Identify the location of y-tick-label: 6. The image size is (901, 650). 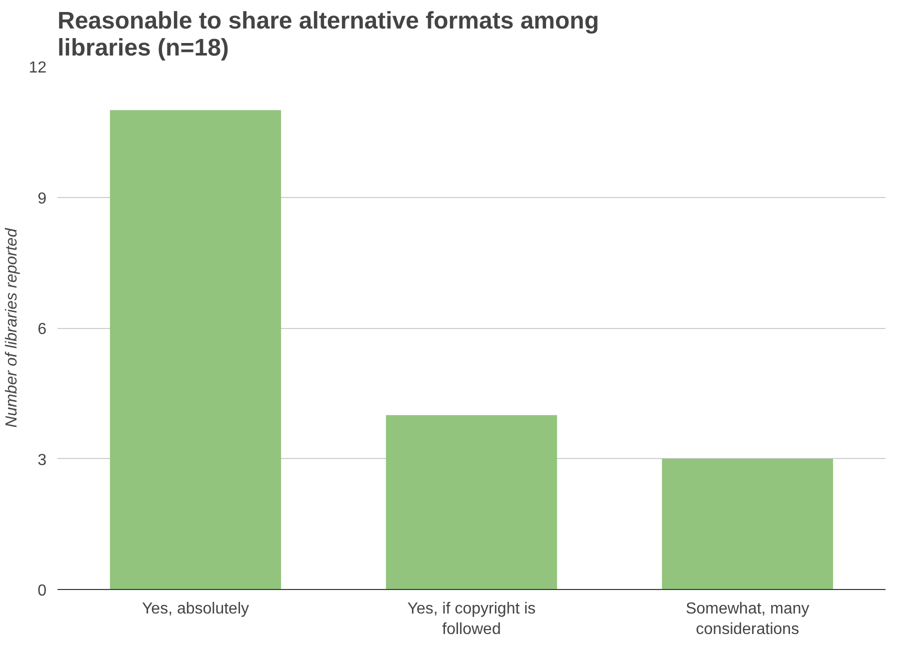
(42, 329).